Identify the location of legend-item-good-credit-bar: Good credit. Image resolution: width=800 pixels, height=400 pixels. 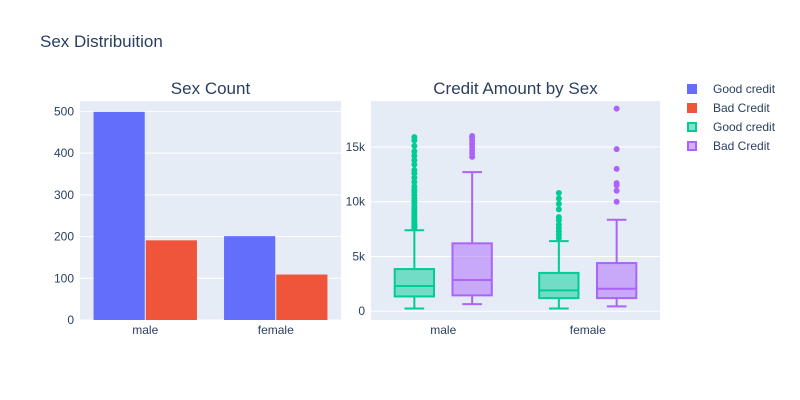
(739, 89).